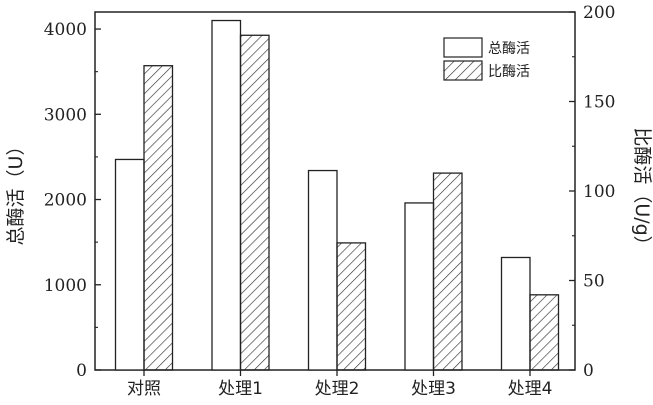  What do you see at coordinates (594, 282) in the screenshot?
I see `y-right-tick-label: 50` at bounding box center [594, 282].